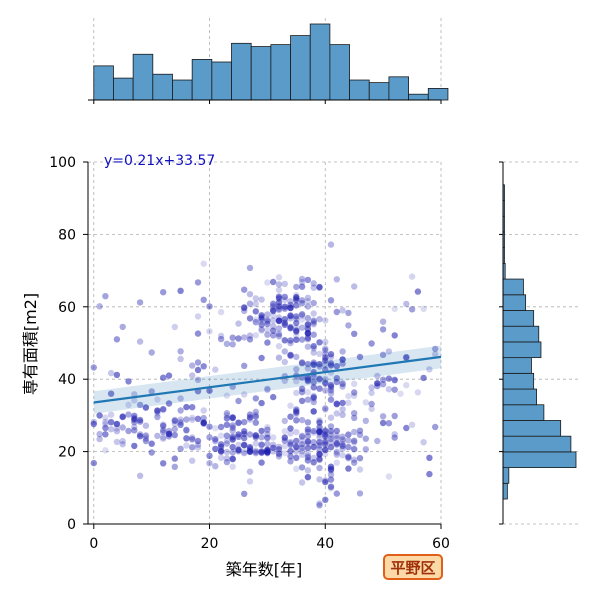 Image resolution: width=600 pixels, height=600 pixels. What do you see at coordinates (71, 525) in the screenshot?
I see `y-tick-label: 0` at bounding box center [71, 525].